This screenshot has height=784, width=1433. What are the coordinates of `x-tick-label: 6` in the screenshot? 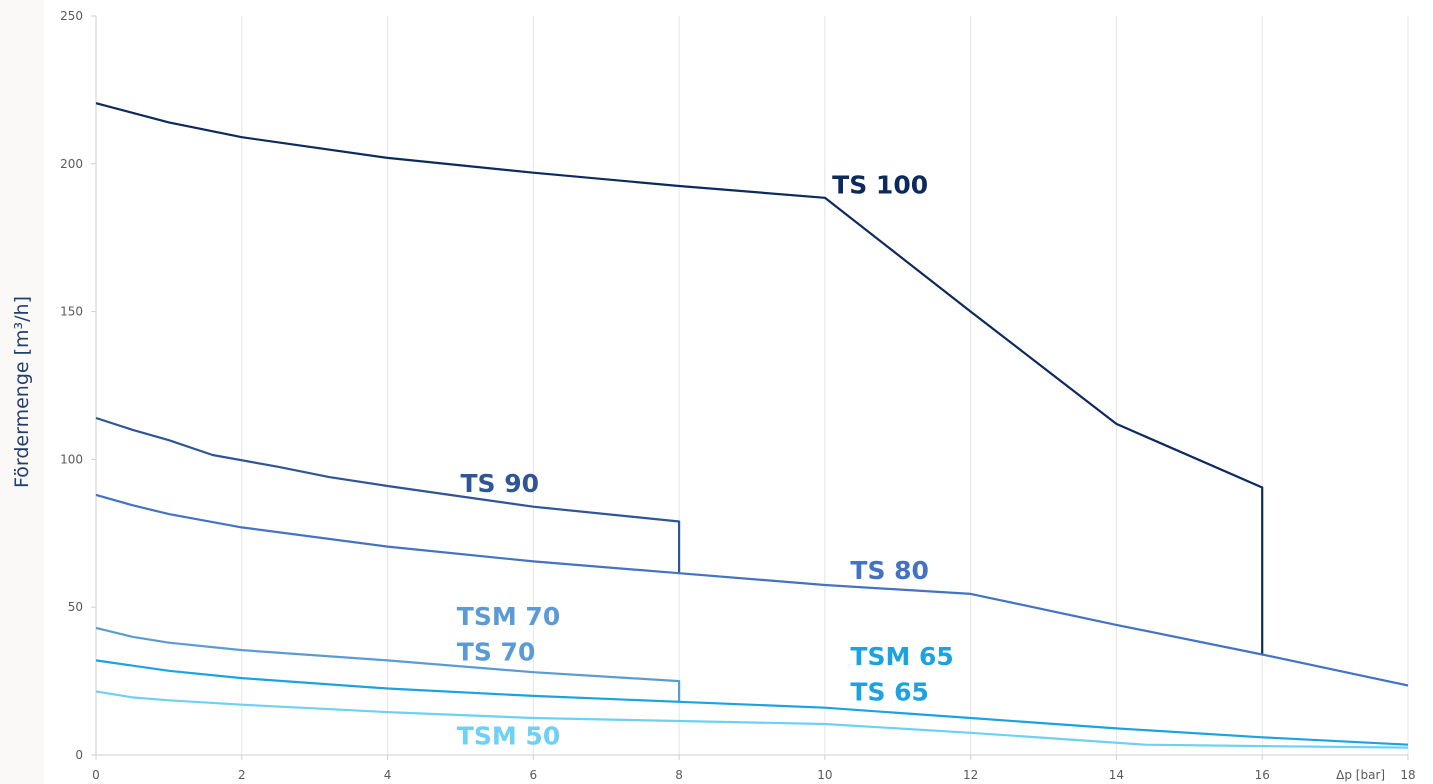 It's located at (534, 775).